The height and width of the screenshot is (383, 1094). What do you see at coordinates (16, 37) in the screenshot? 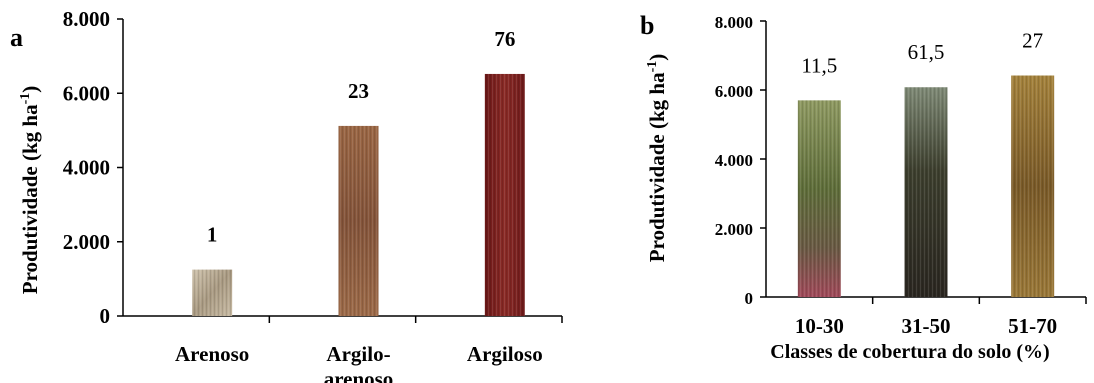
I see `panel-label-a: a` at bounding box center [16, 37].